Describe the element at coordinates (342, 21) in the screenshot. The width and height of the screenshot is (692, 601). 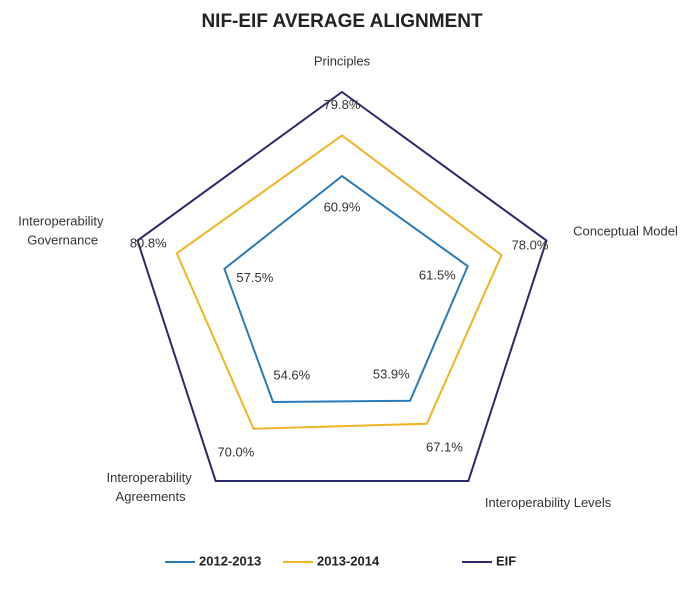
I see `chart-title: NIF-EIF AVERAGE ALIGNMENT` at that location.